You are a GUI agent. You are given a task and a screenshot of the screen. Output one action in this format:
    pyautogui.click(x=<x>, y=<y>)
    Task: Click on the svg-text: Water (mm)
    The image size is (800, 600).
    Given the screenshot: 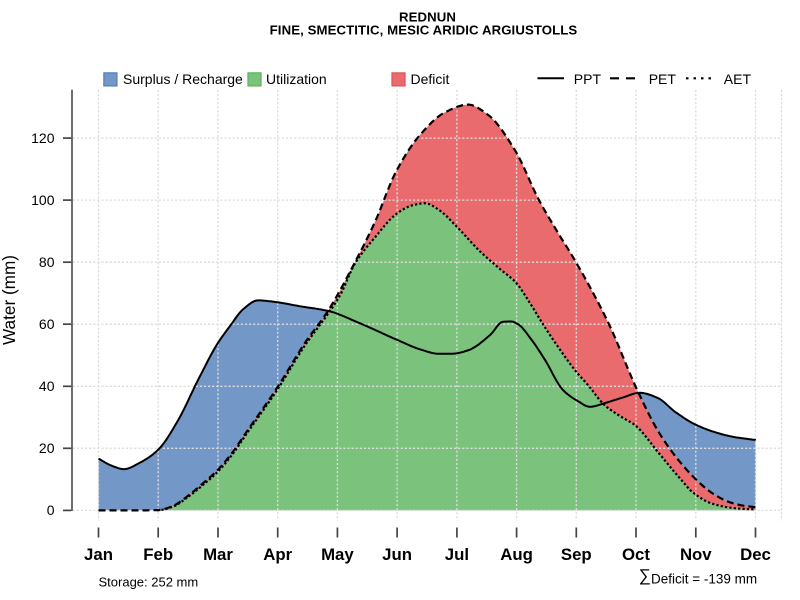 What is the action you would take?
    pyautogui.click(x=9, y=300)
    